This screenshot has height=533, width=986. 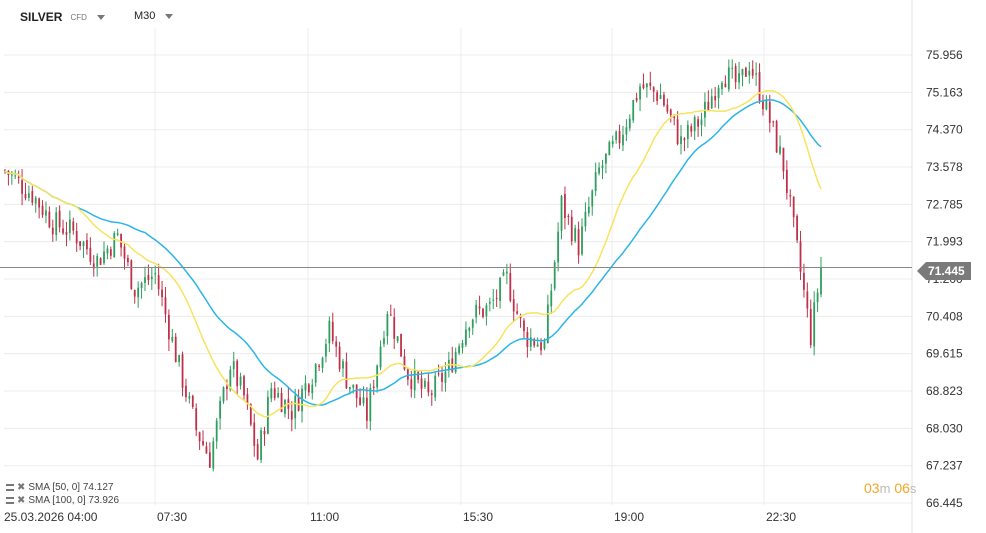 What do you see at coordinates (944, 503) in the screenshot?
I see `y-tick-label: 66.445` at bounding box center [944, 503].